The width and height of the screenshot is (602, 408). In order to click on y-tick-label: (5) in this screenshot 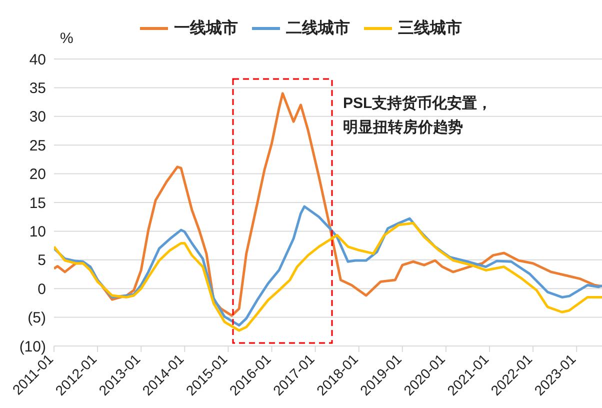, I will do `click(37, 318)`.